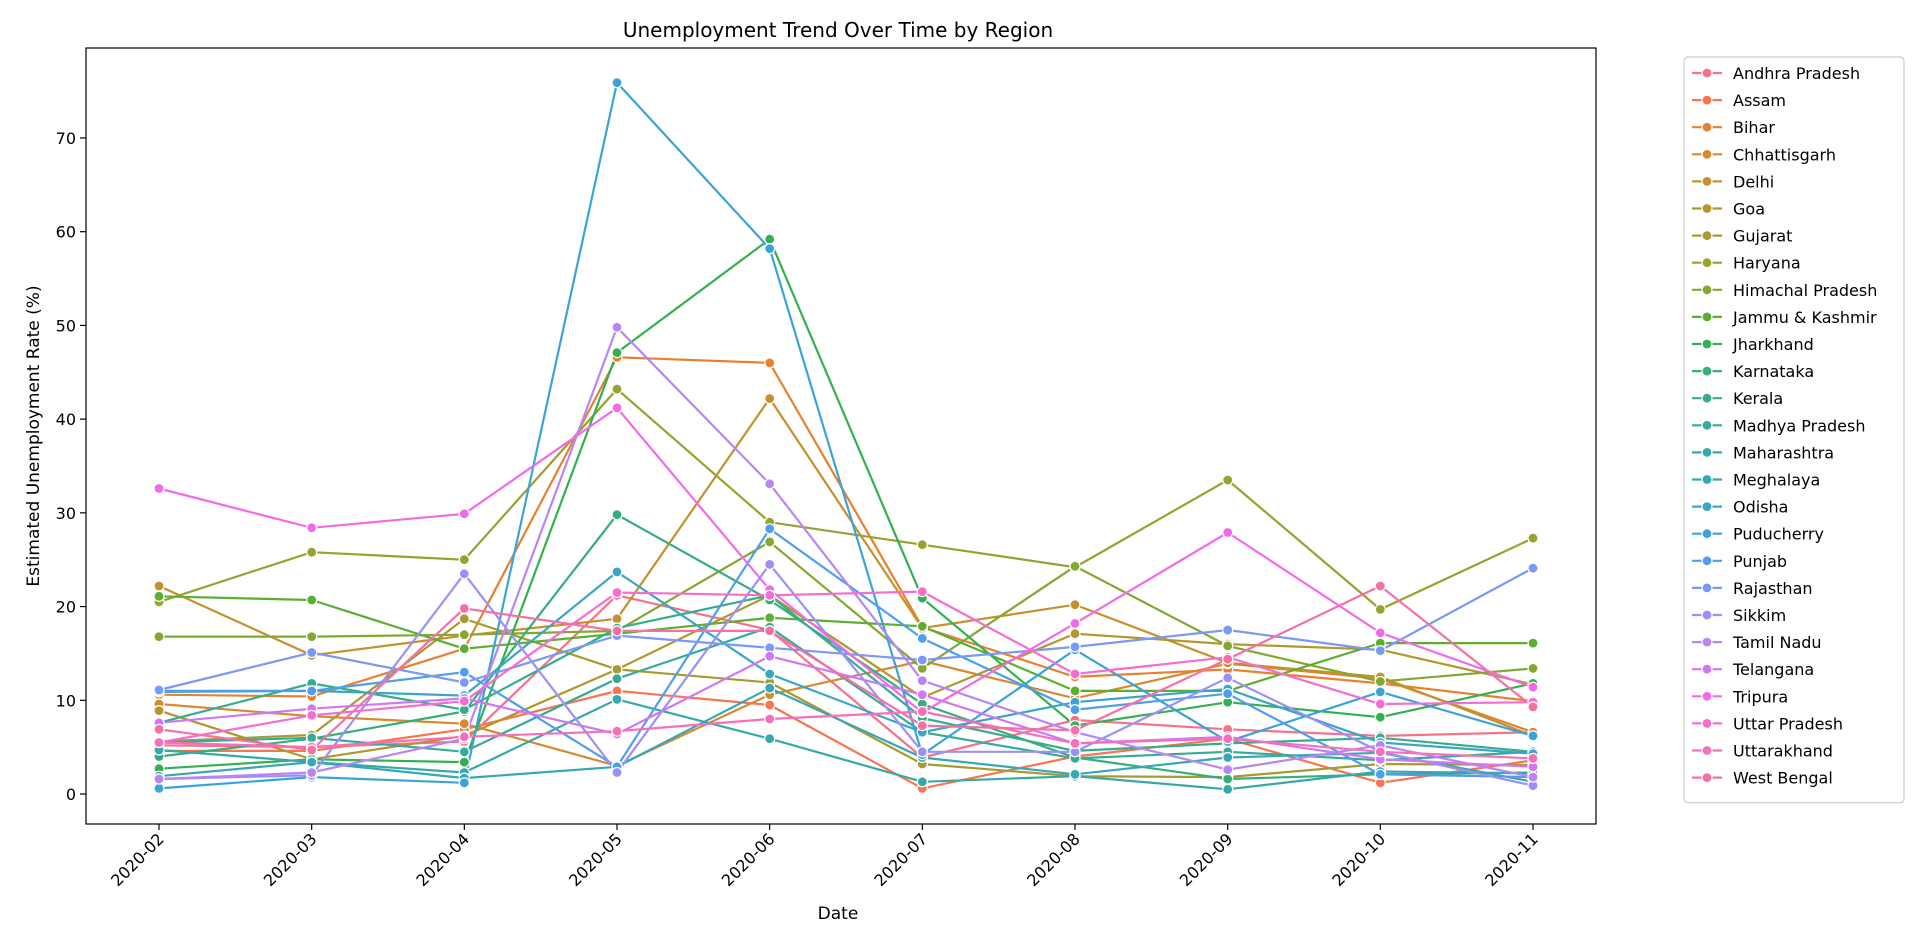 The height and width of the screenshot is (940, 1919). What do you see at coordinates (1767, 263) in the screenshot?
I see `legend-label: Haryana` at bounding box center [1767, 263].